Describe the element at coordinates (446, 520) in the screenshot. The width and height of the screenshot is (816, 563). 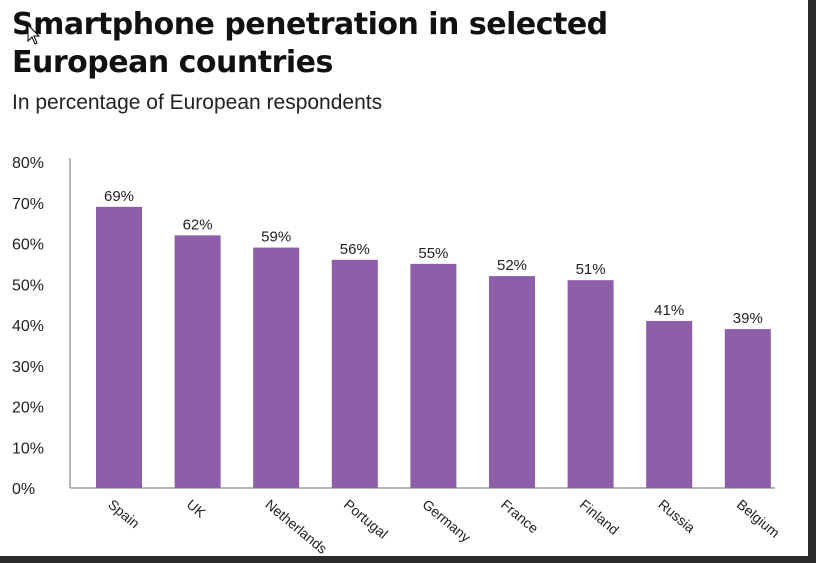
I see `x-tick-label: Germany` at that location.